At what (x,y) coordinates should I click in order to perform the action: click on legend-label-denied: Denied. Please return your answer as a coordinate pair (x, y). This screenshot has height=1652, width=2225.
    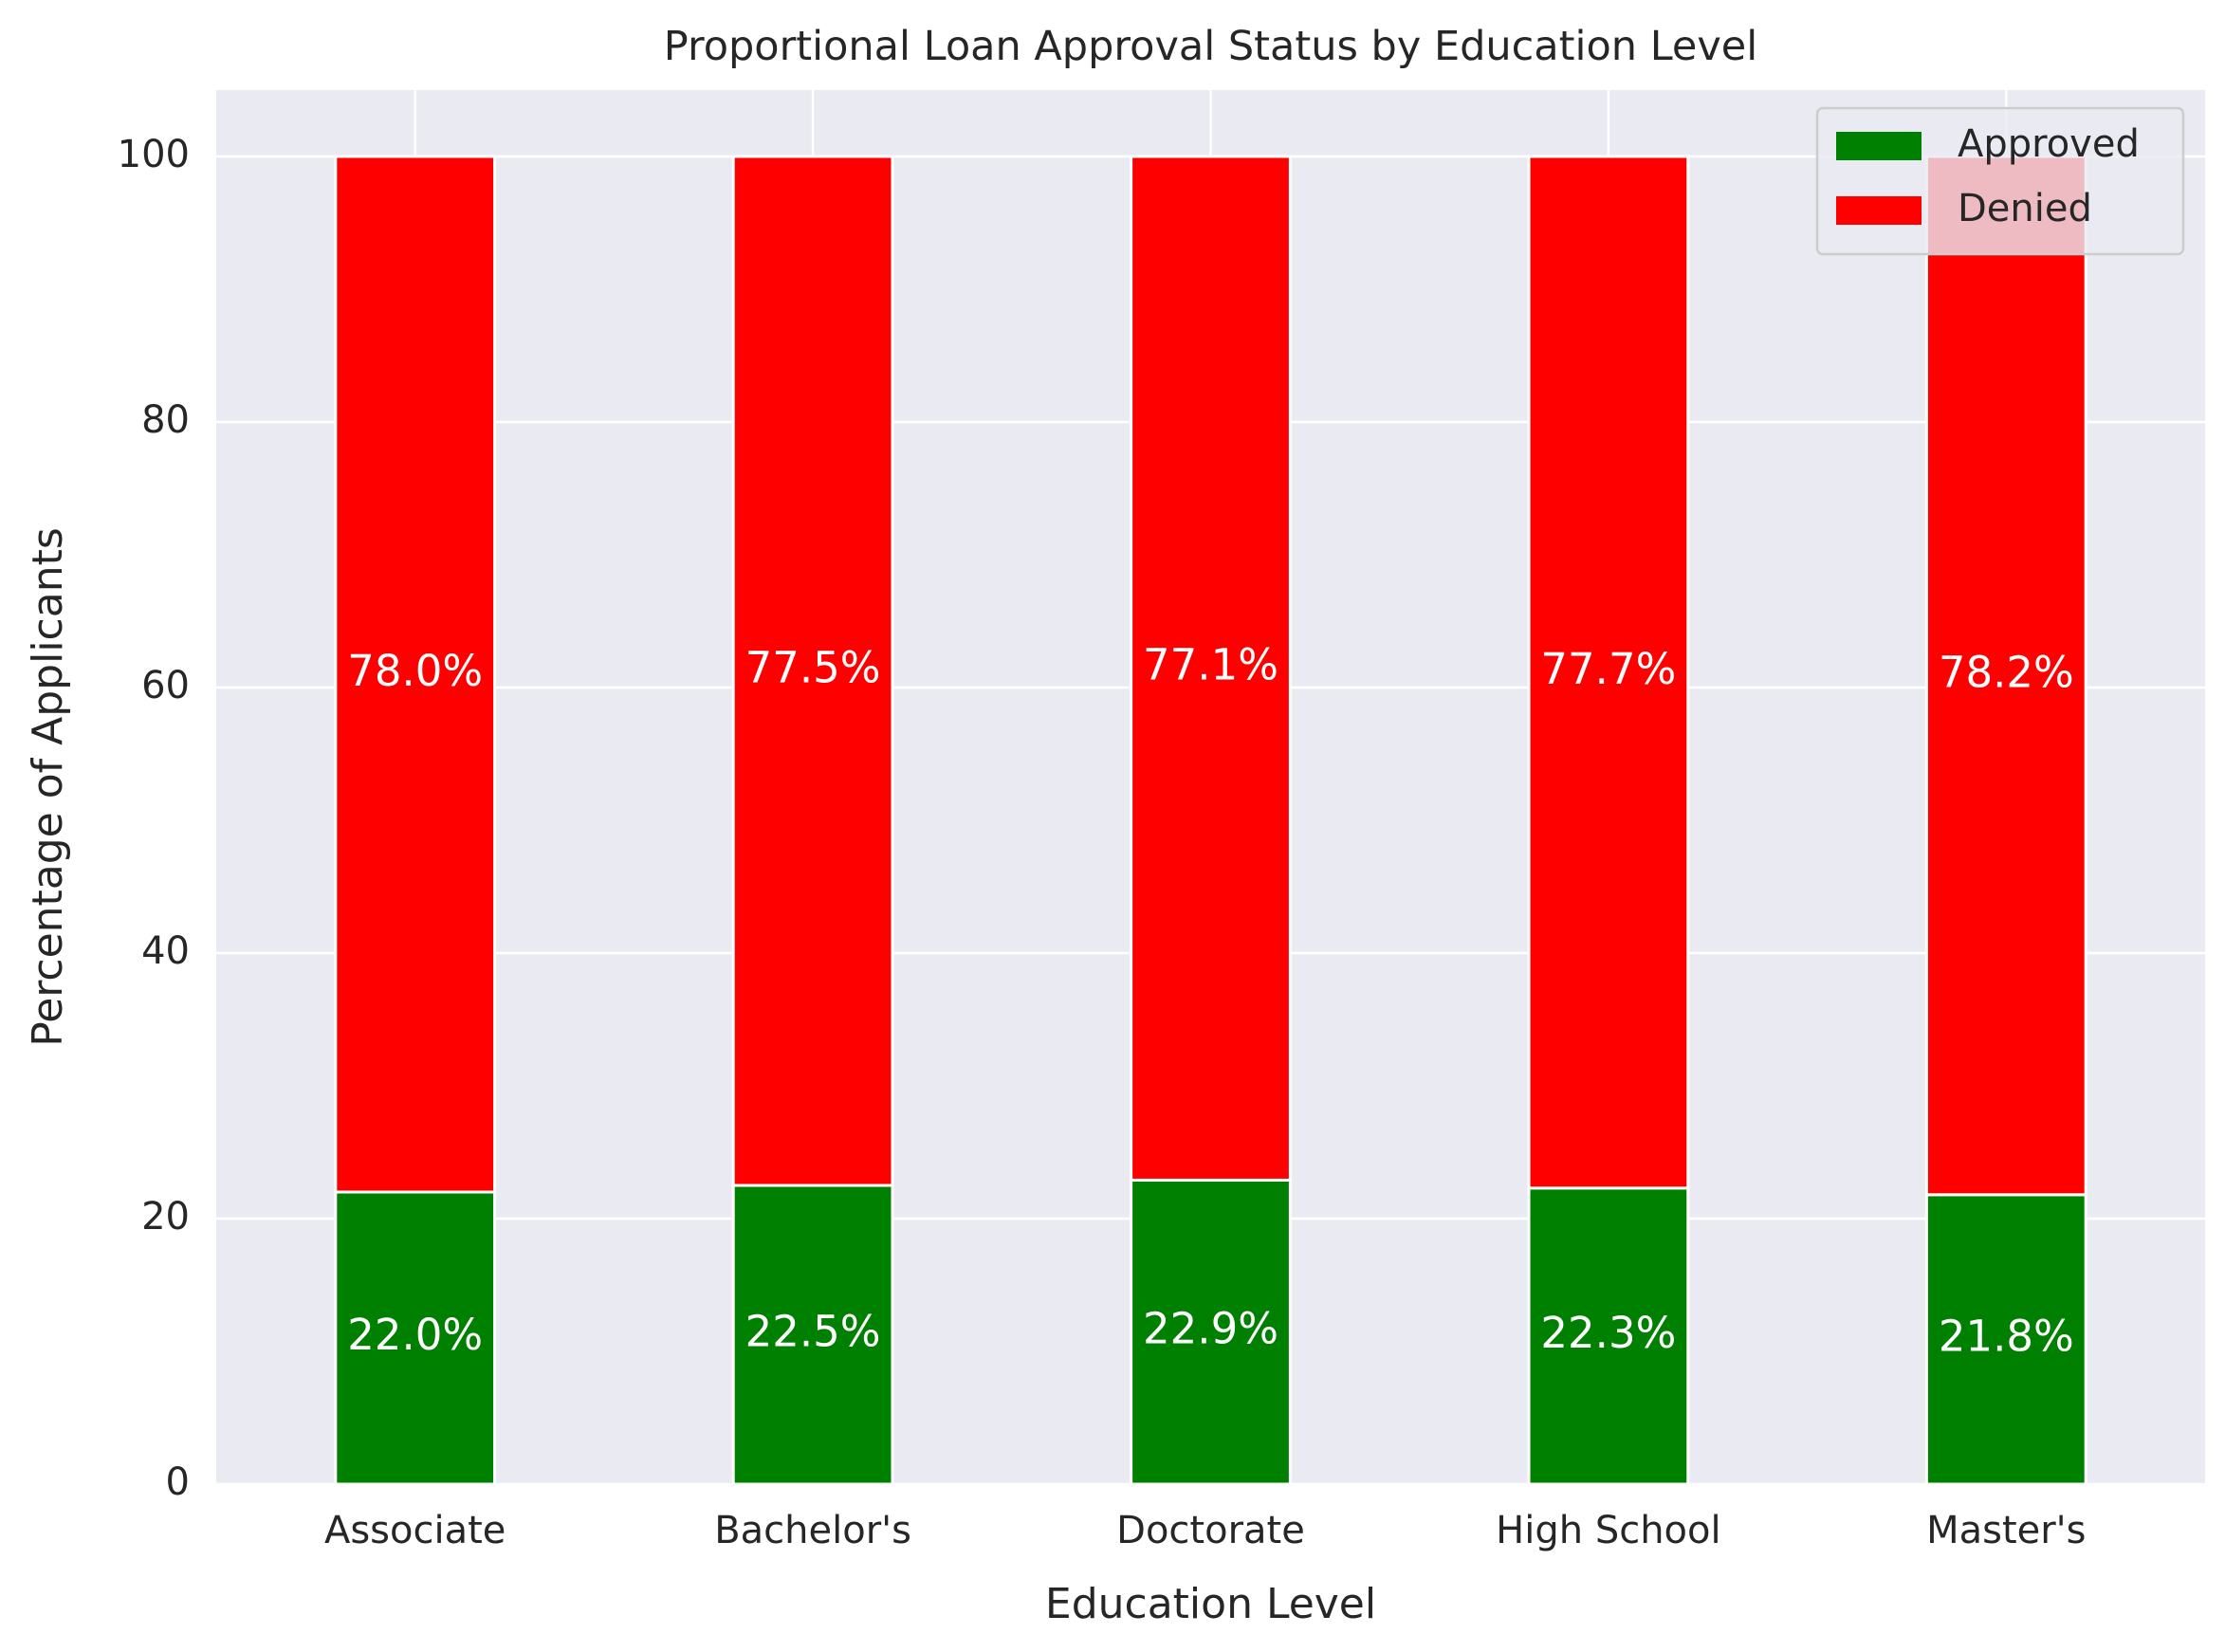
    Looking at the image, I should click on (2025, 208).